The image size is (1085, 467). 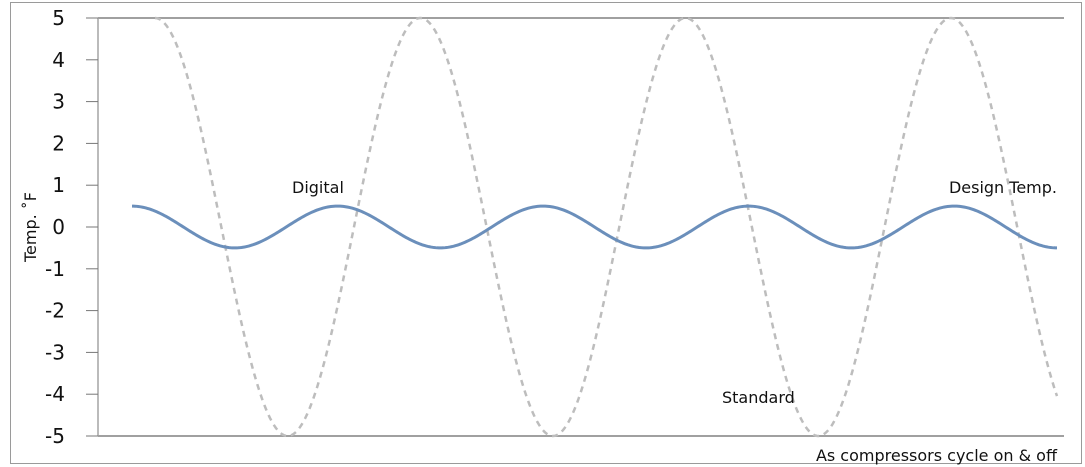 What do you see at coordinates (58, 18) in the screenshot?
I see `y-tick-label: 5` at bounding box center [58, 18].